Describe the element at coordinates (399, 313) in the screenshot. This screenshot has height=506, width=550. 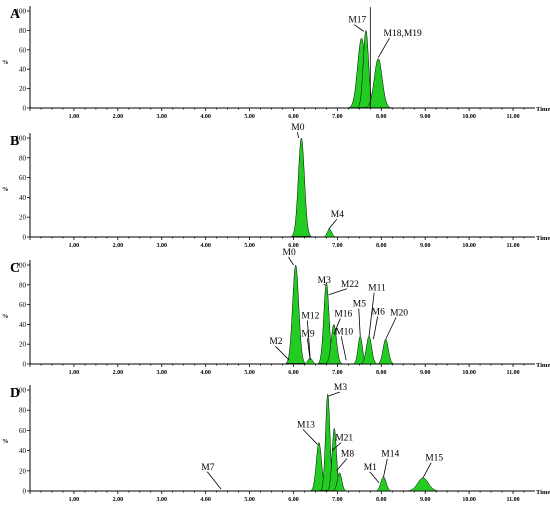
I see `peak-label: M20` at that location.